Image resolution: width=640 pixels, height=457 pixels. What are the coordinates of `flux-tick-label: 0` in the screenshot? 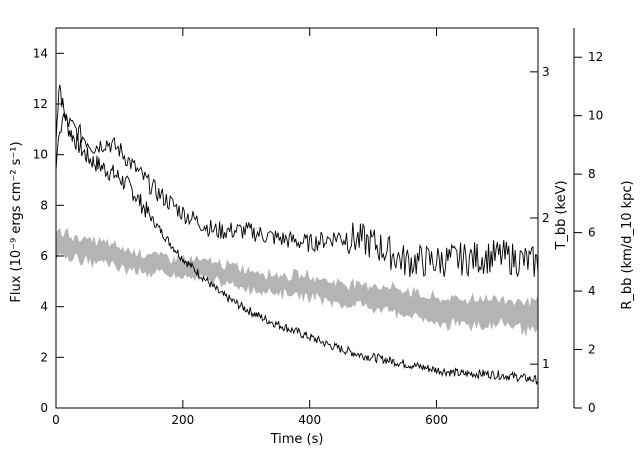 It's located at (44, 408).